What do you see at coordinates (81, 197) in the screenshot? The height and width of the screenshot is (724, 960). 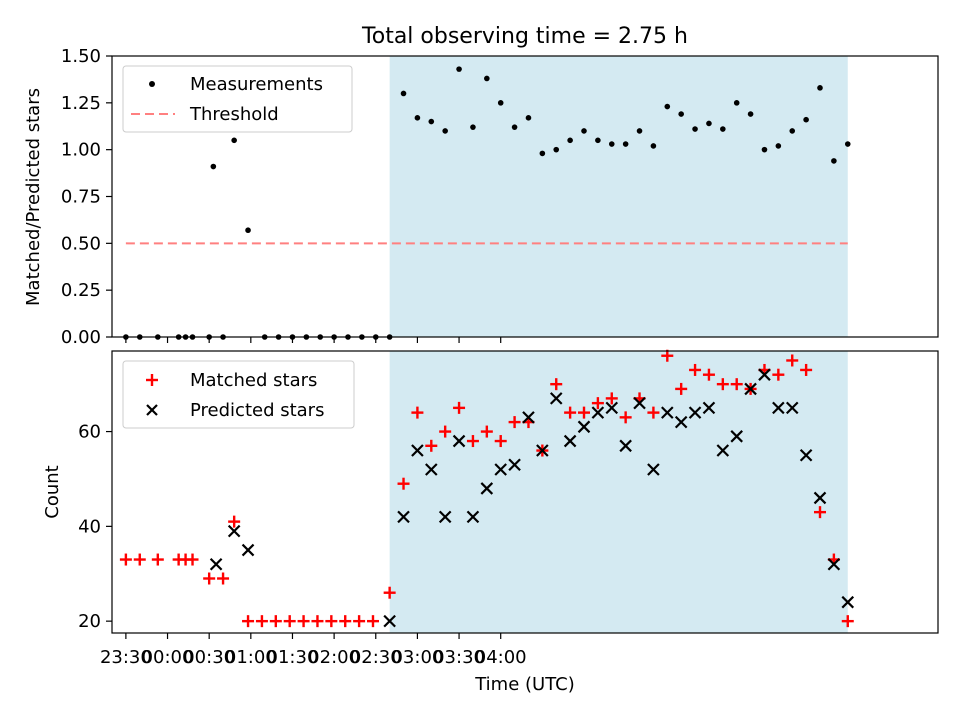 I see `top-y-tick-label: 0.75` at bounding box center [81, 197].